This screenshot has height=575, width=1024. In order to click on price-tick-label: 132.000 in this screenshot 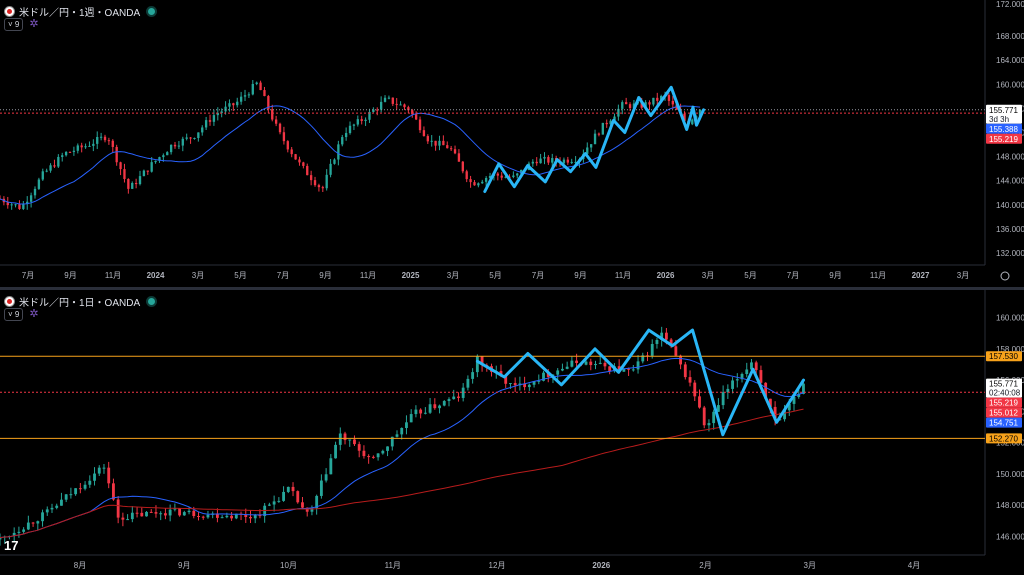, I will do `click(1010, 253)`.